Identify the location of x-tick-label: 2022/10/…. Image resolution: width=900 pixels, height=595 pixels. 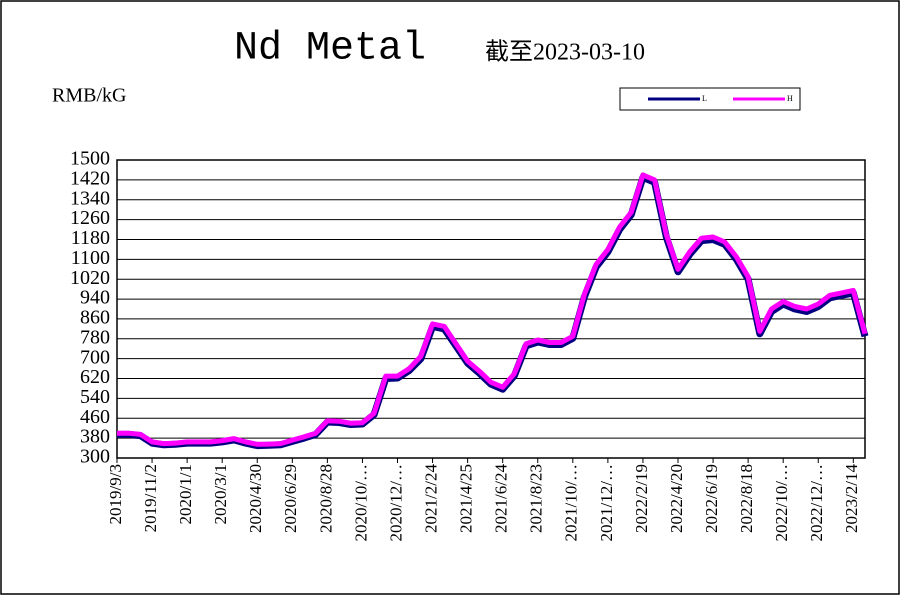
(781, 502).